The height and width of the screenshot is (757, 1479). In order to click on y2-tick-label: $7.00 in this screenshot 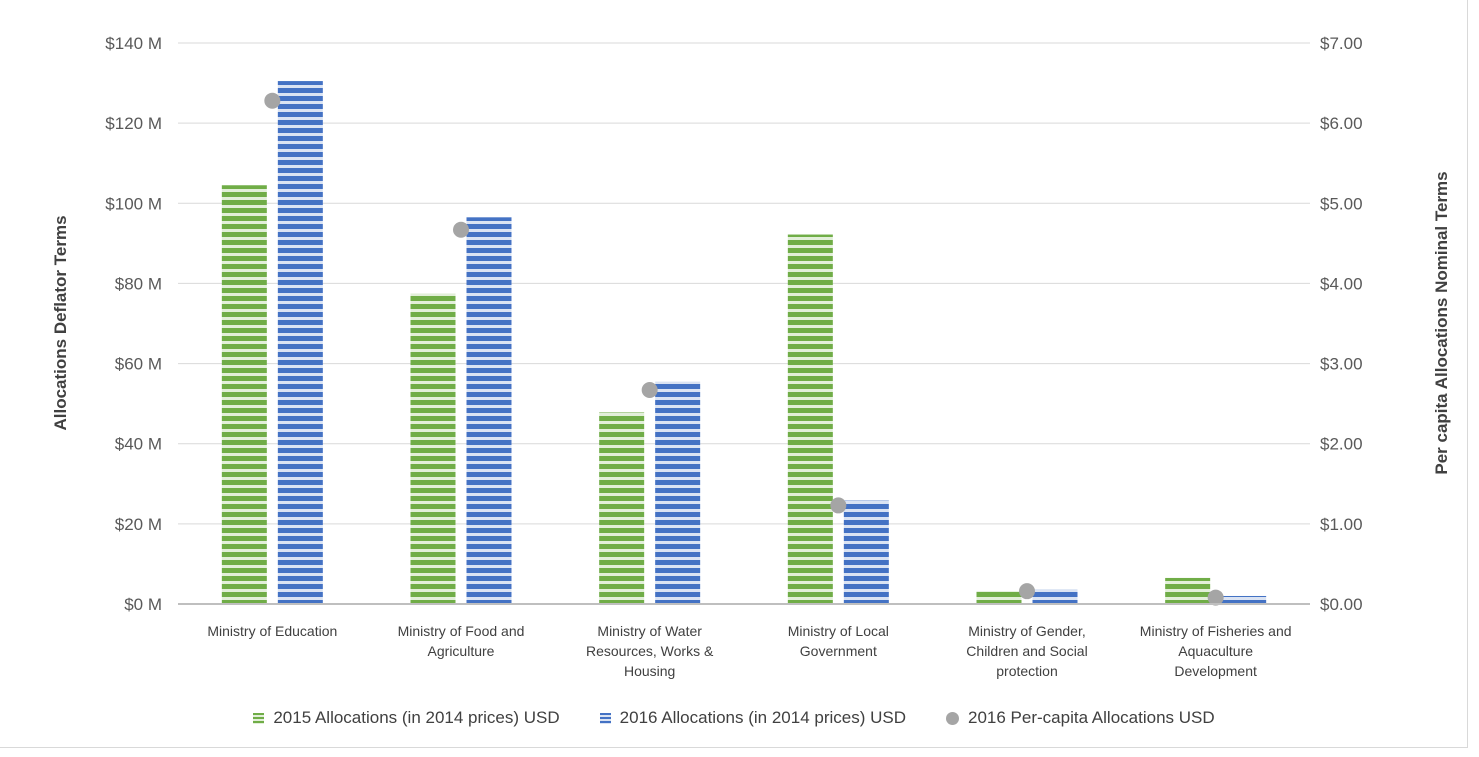, I will do `click(1341, 43)`.